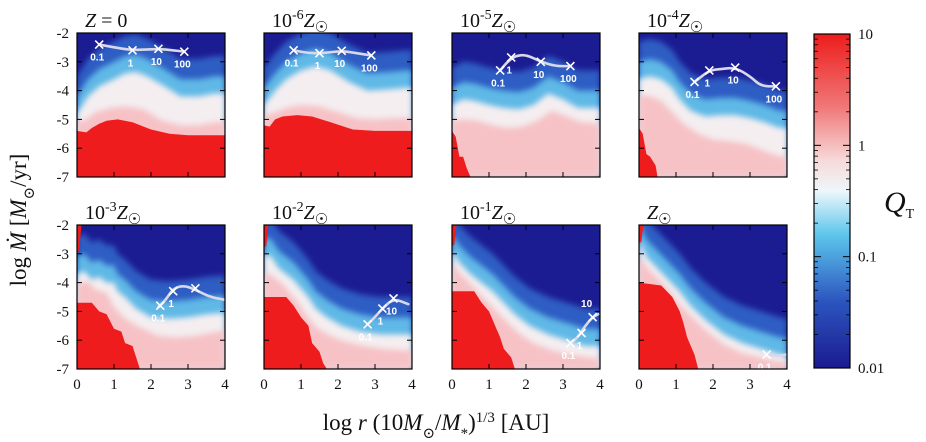  I want to click on colorbar-tick-label: 1, so click(862, 146).